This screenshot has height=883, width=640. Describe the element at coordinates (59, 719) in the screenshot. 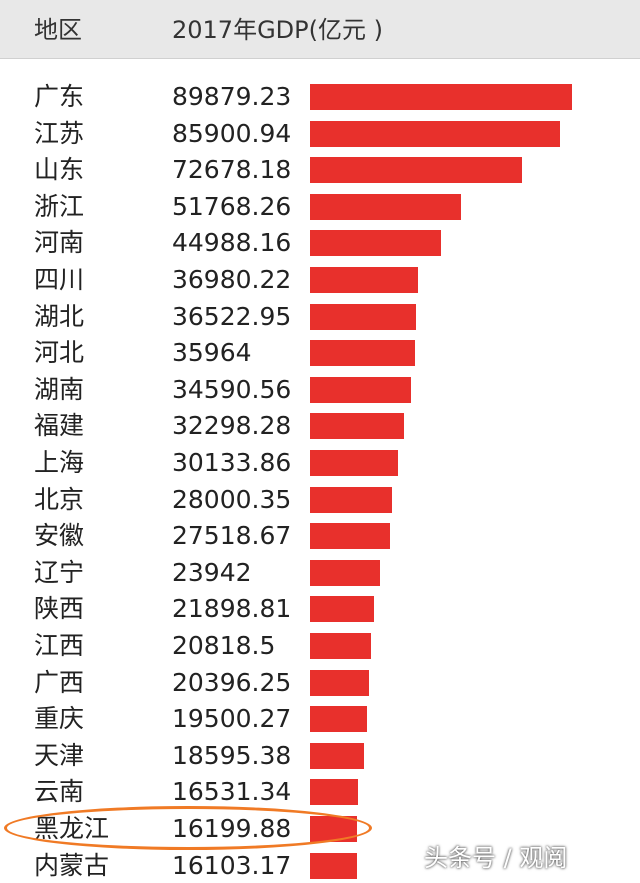

I see `region-label: 重庆` at that location.